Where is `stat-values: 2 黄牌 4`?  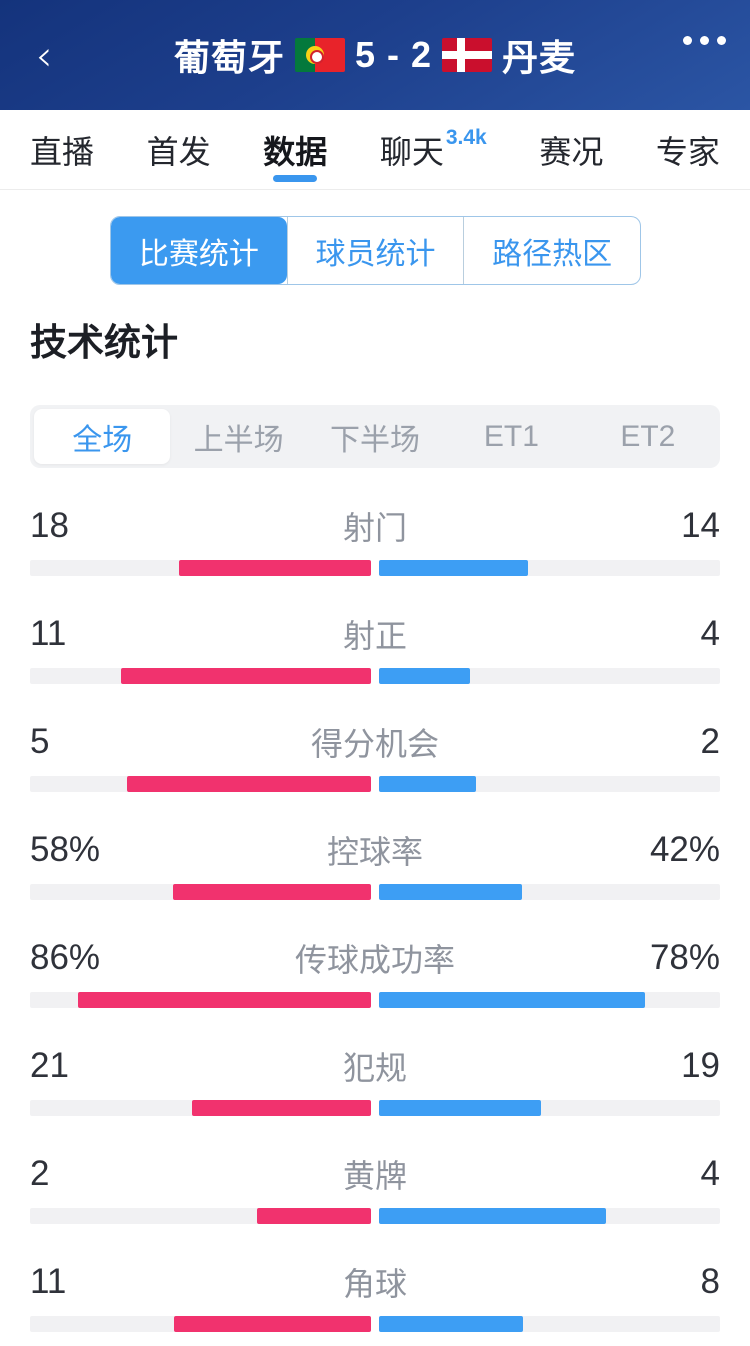
stat-values: 2 黄牌 4 is located at coordinates (375, 1174).